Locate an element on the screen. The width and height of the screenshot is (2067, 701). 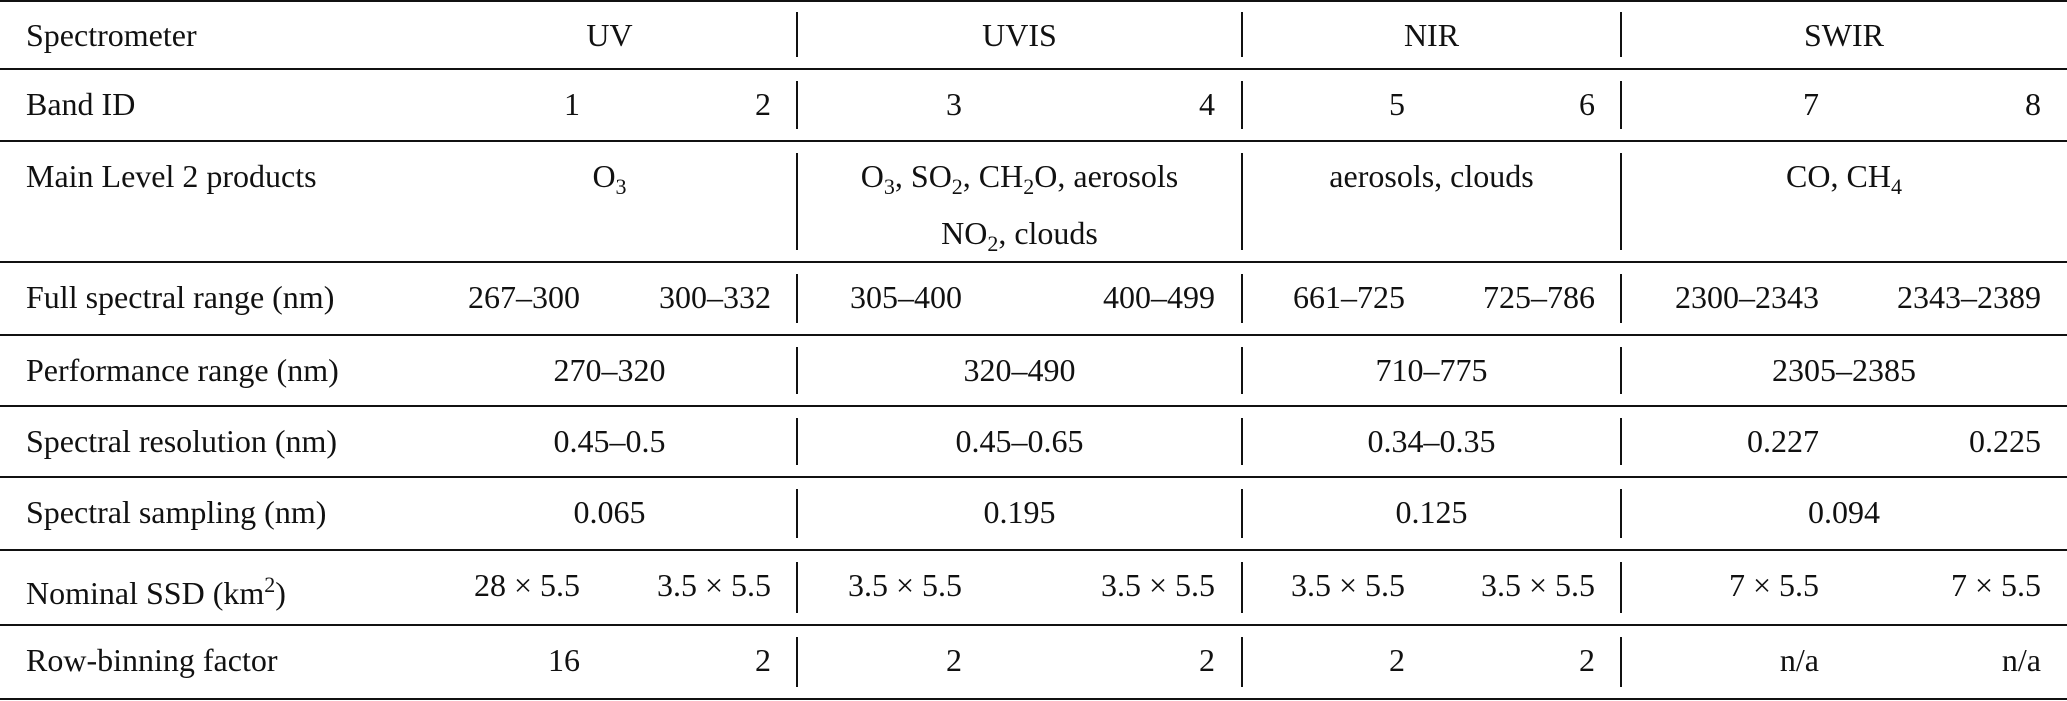
cell-line: 28 × 5.5 is located at coordinates (501, 585).